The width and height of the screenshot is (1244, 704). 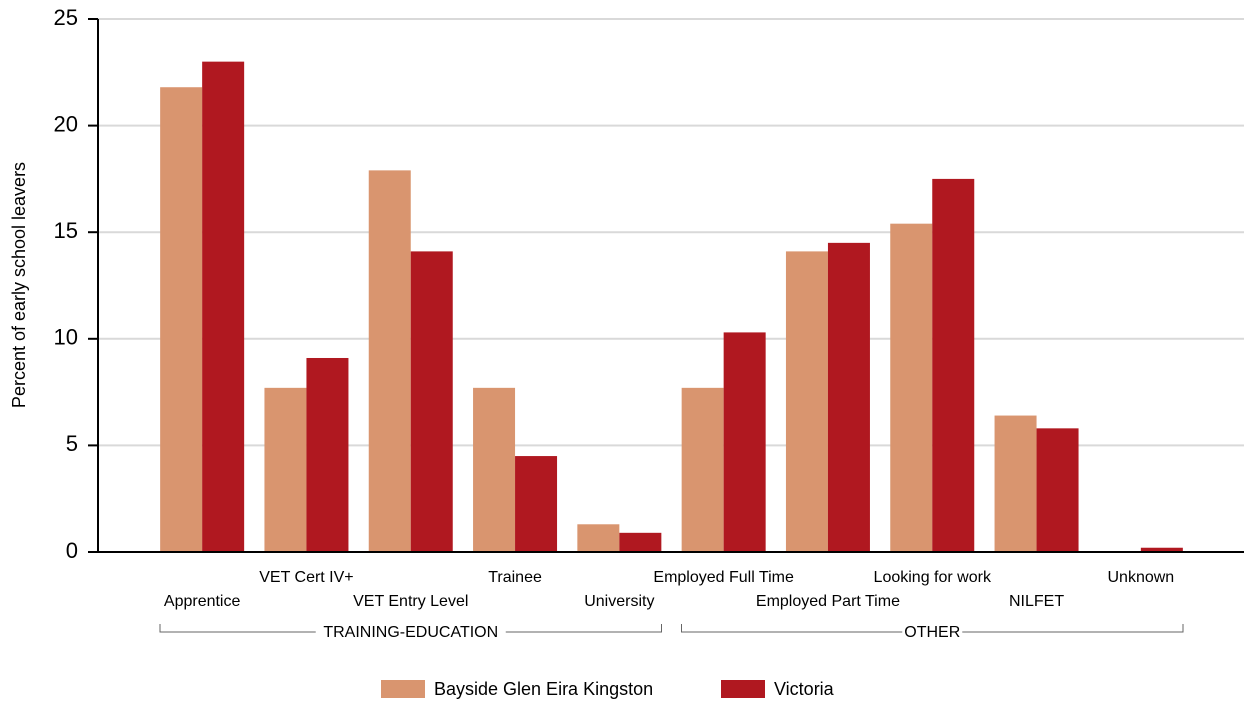 I want to click on y-tick-label: 0, so click(x=72, y=550).